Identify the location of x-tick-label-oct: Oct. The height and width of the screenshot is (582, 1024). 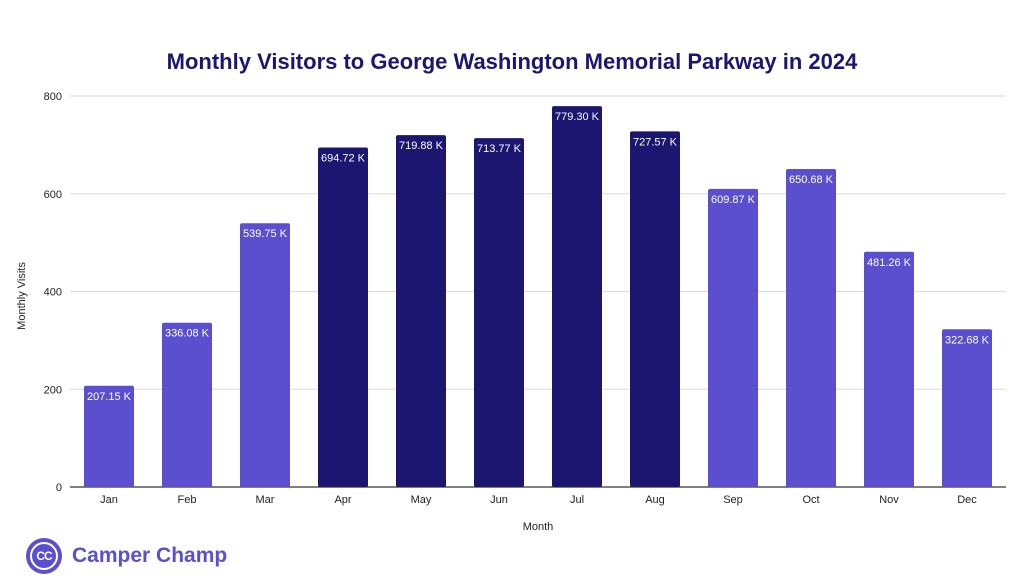
(810, 500).